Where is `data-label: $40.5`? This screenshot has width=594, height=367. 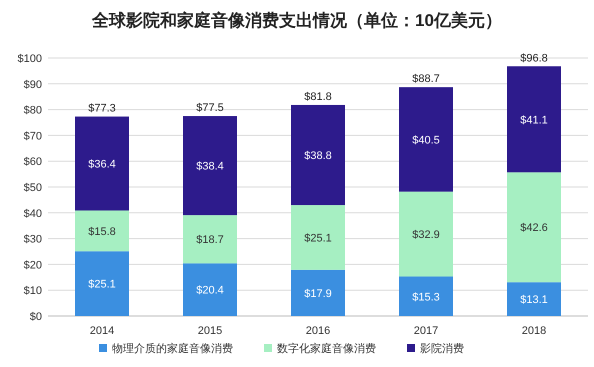
data-label: $40.5 is located at coordinates (426, 140).